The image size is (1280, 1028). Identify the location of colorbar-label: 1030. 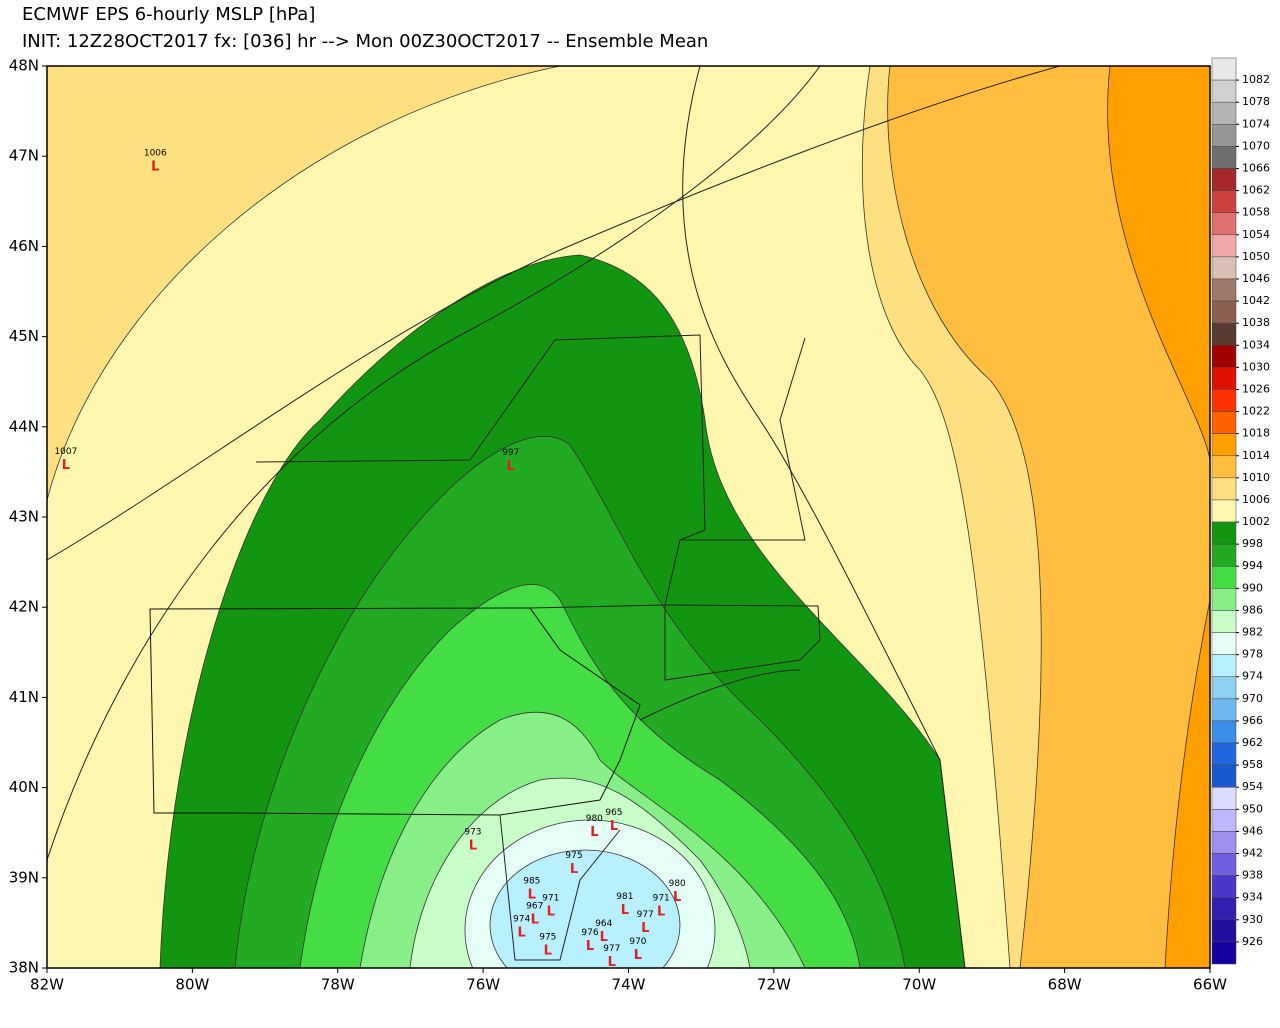
(1256, 366).